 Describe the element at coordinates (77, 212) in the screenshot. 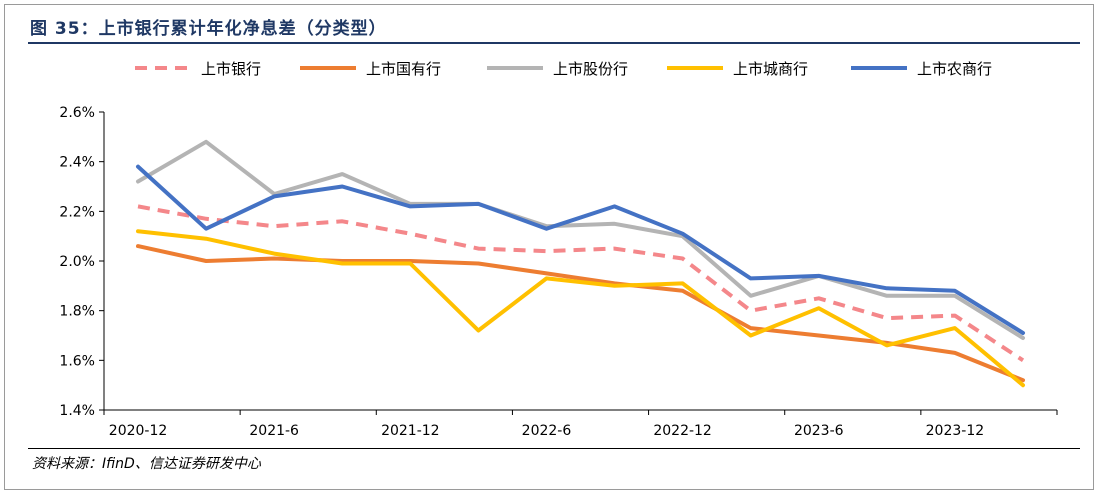

I see `y-tick-label: 2.2%` at that location.